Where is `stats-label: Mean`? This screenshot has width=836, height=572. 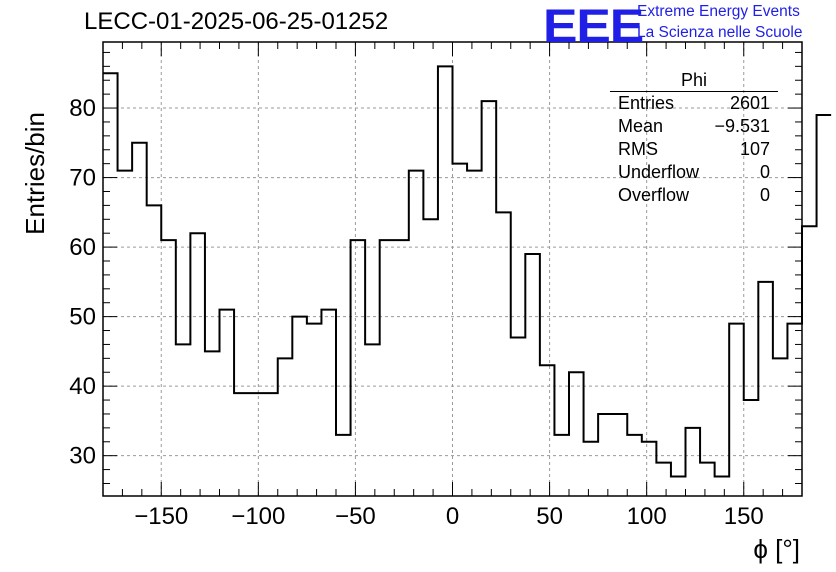 stats-label: Mean is located at coordinates (641, 126).